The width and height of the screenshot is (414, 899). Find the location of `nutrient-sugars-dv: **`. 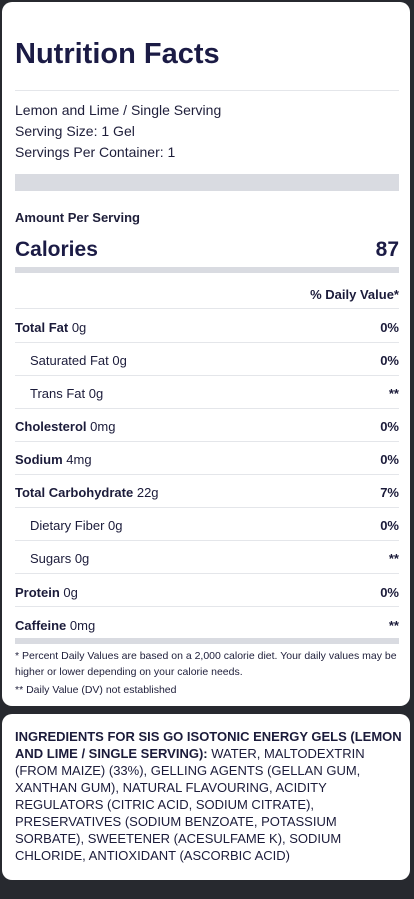

nutrient-sugars-dv: ** is located at coordinates (393, 558).